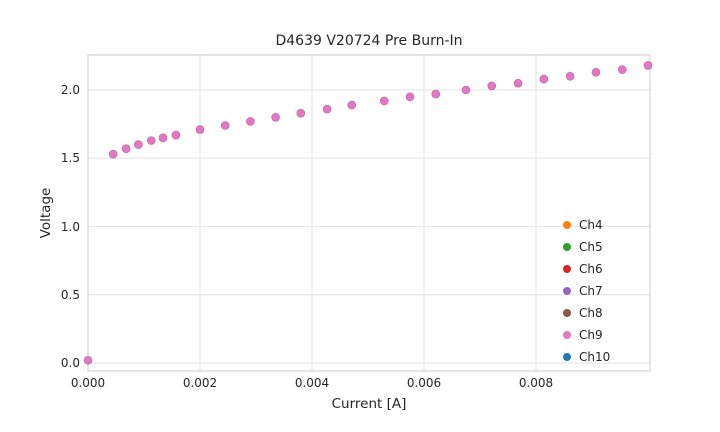  I want to click on x-tick-label: 0.004, so click(312, 383).